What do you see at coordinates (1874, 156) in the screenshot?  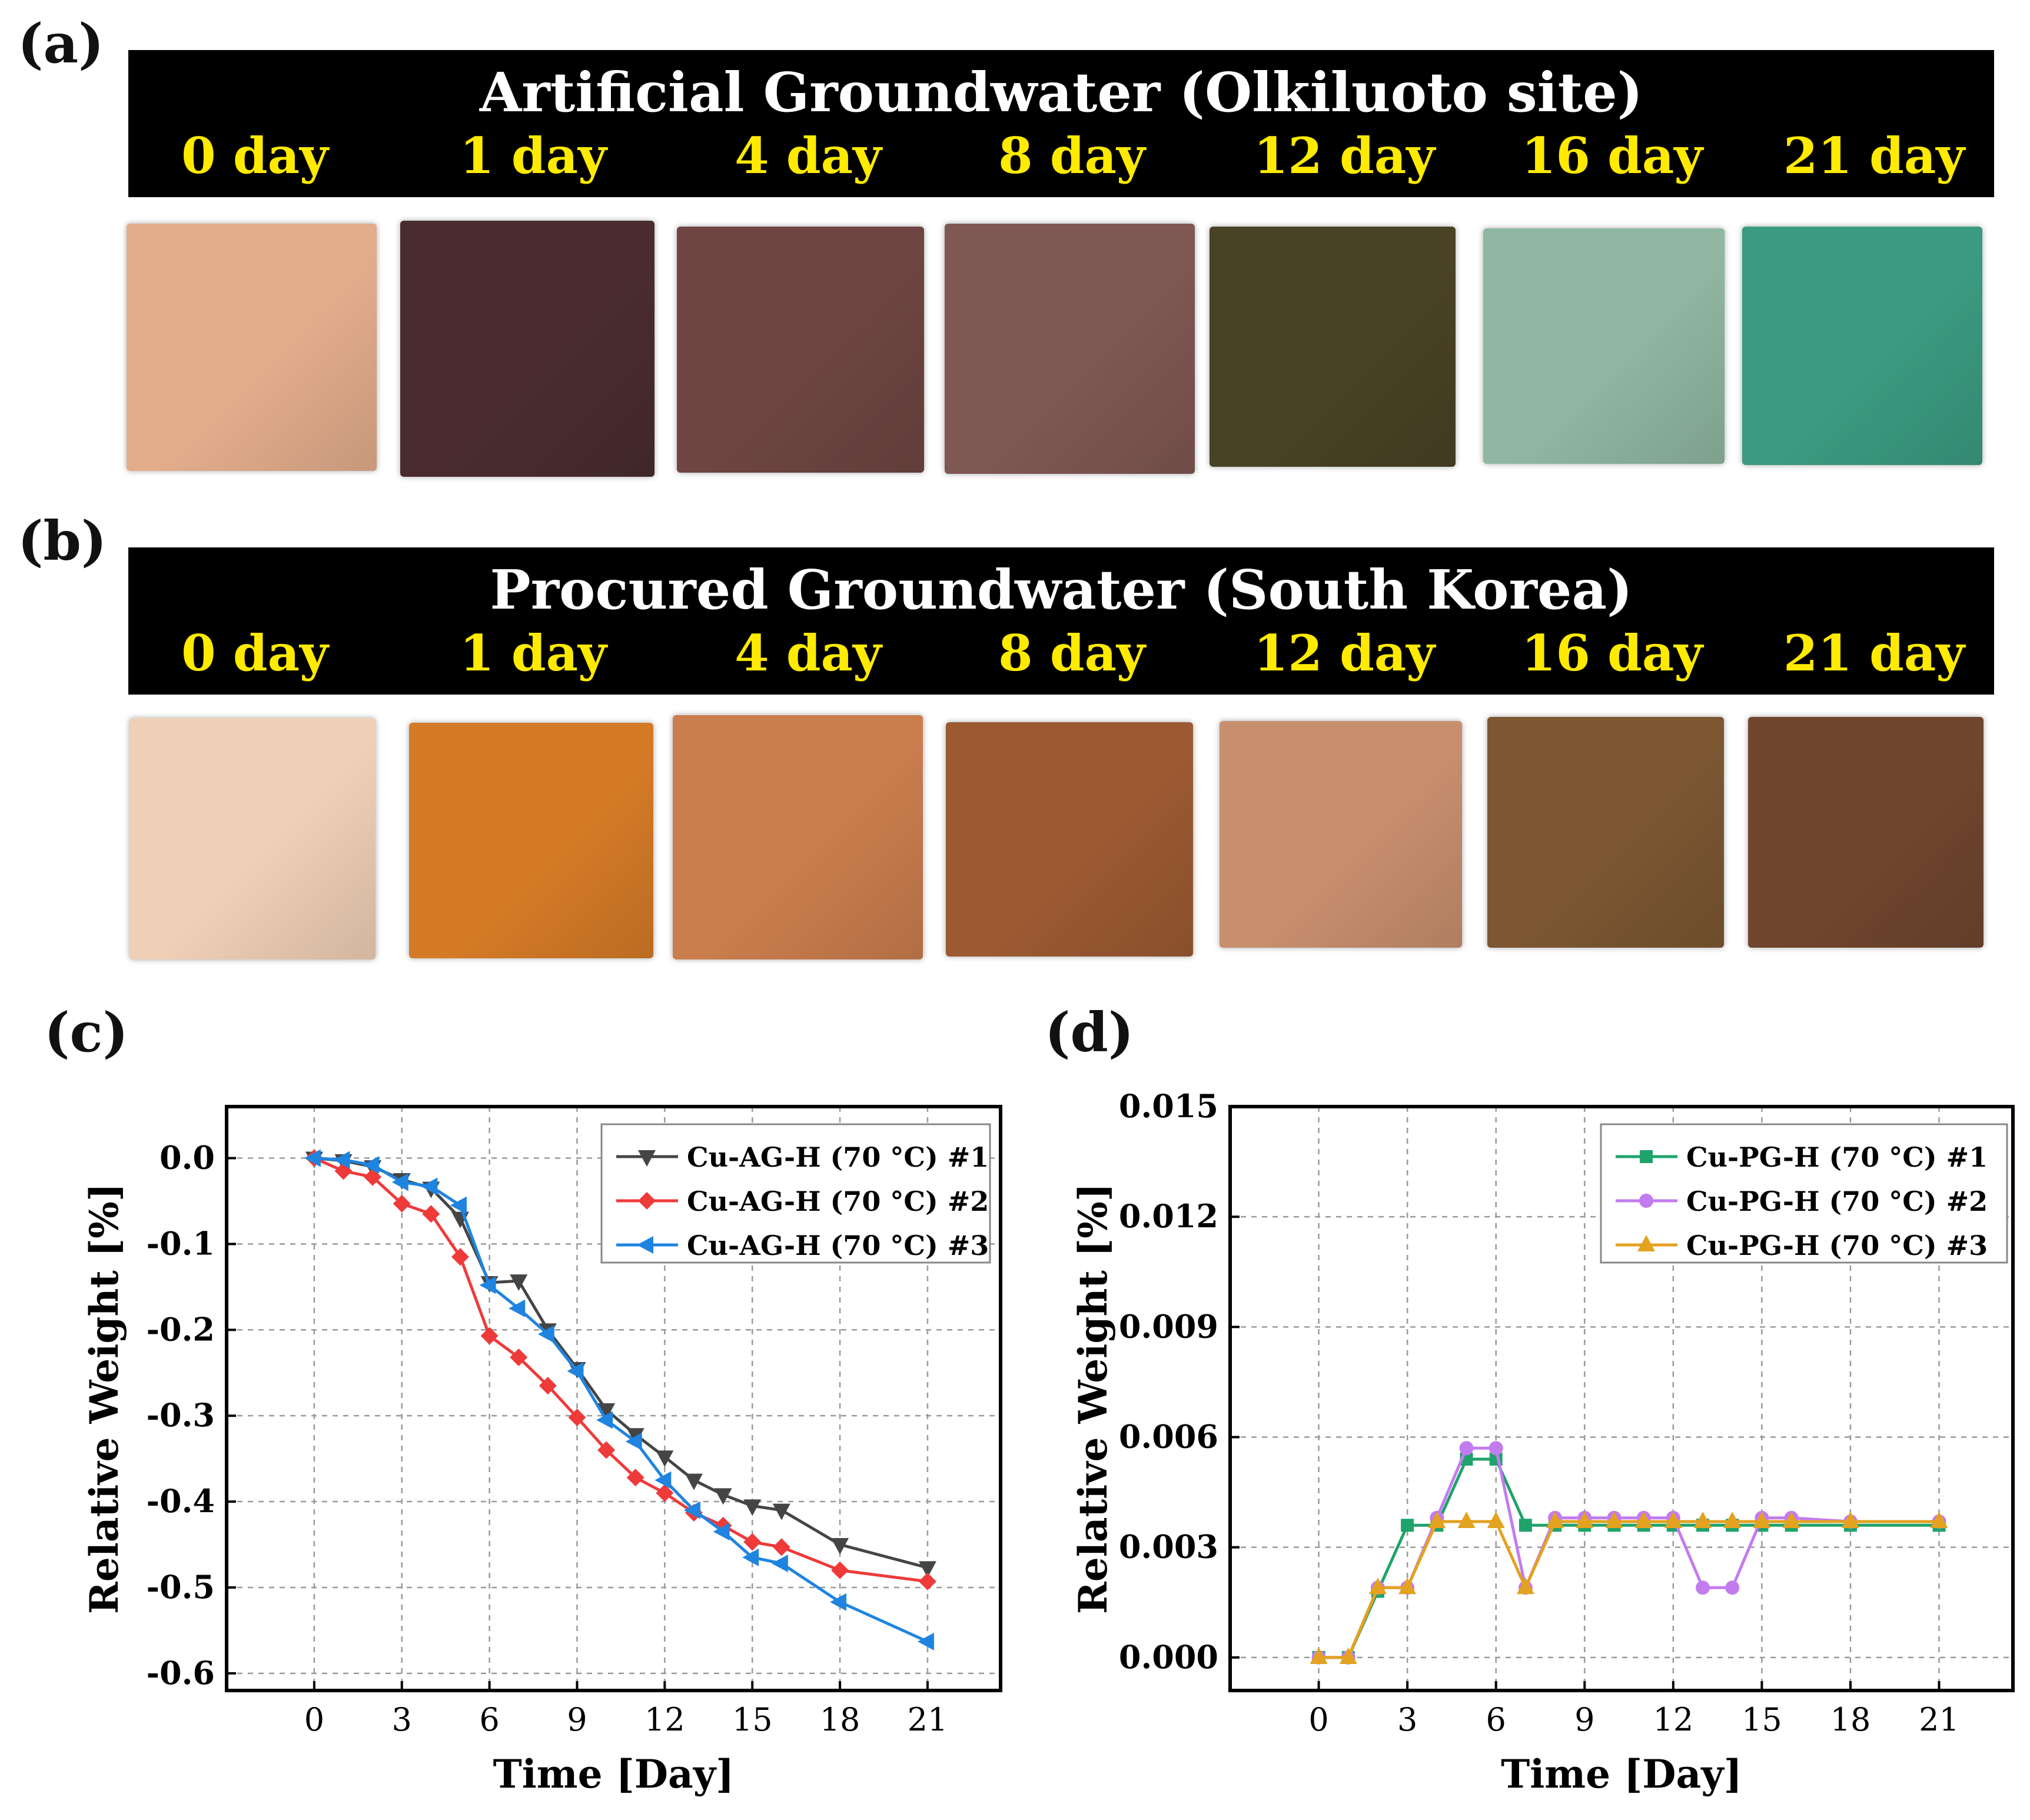 I see `panel-a-day-label: 21 day` at bounding box center [1874, 156].